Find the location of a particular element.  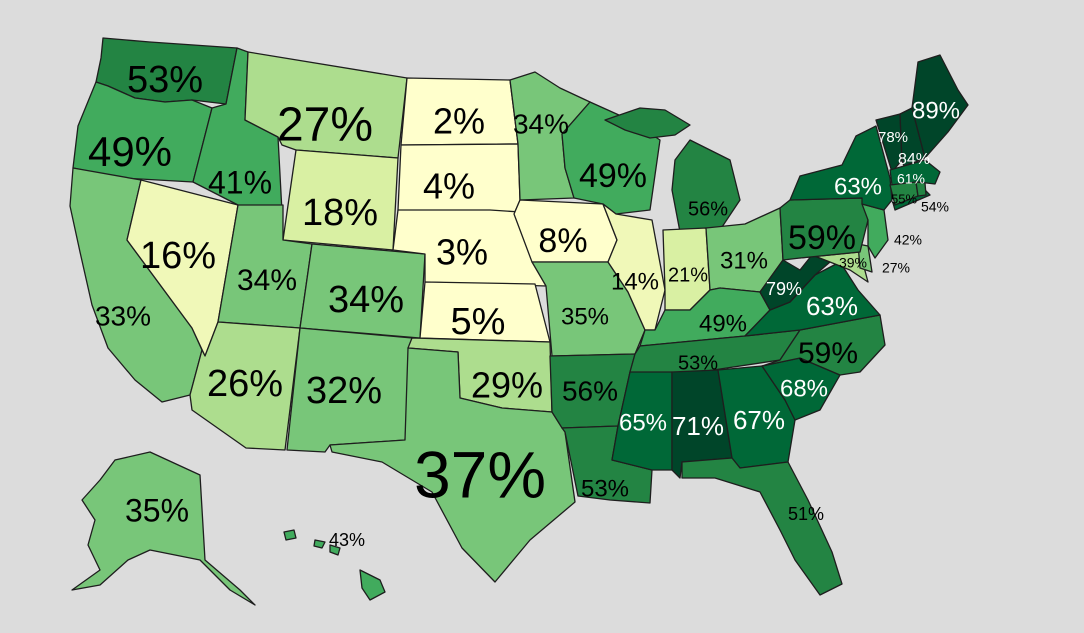

state-ny is located at coordinates (841, 168).